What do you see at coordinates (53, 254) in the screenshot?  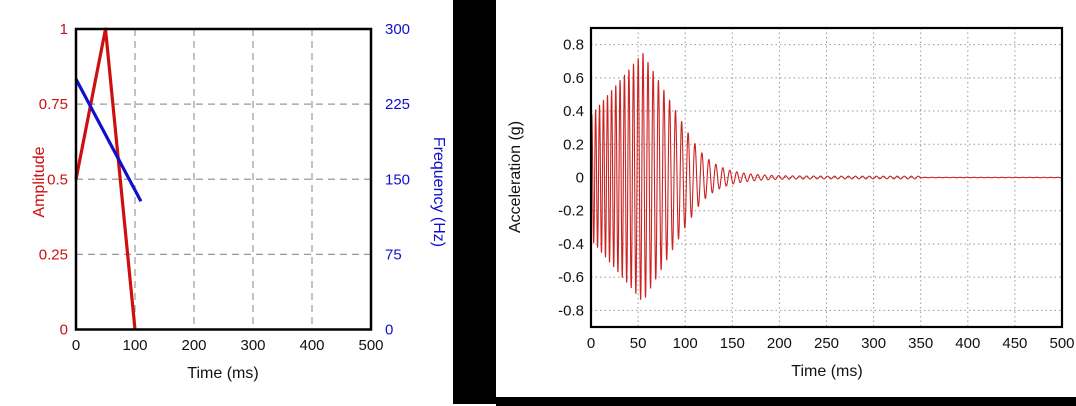 I see `amplitude-tick-label: 0.25` at bounding box center [53, 254].